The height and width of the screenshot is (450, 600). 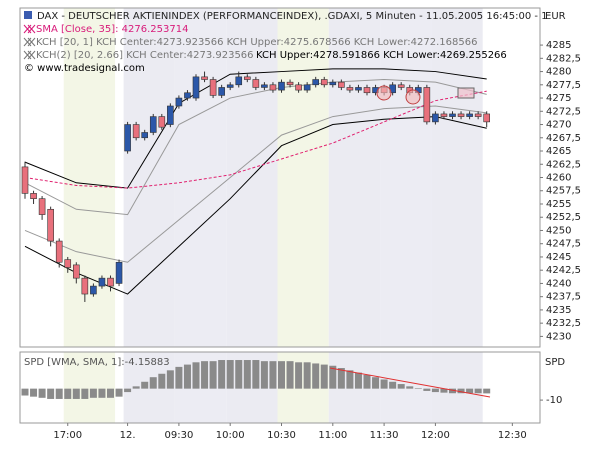 I want to click on x-tick-label: 12:00, so click(x=435, y=435).